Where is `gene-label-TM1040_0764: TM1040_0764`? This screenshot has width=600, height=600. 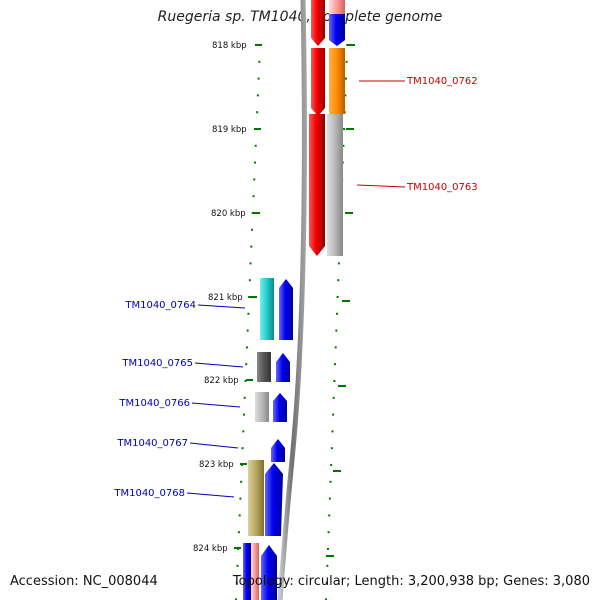
gene-label-TM1040_0764: TM1040_0764 is located at coordinates (160, 305).